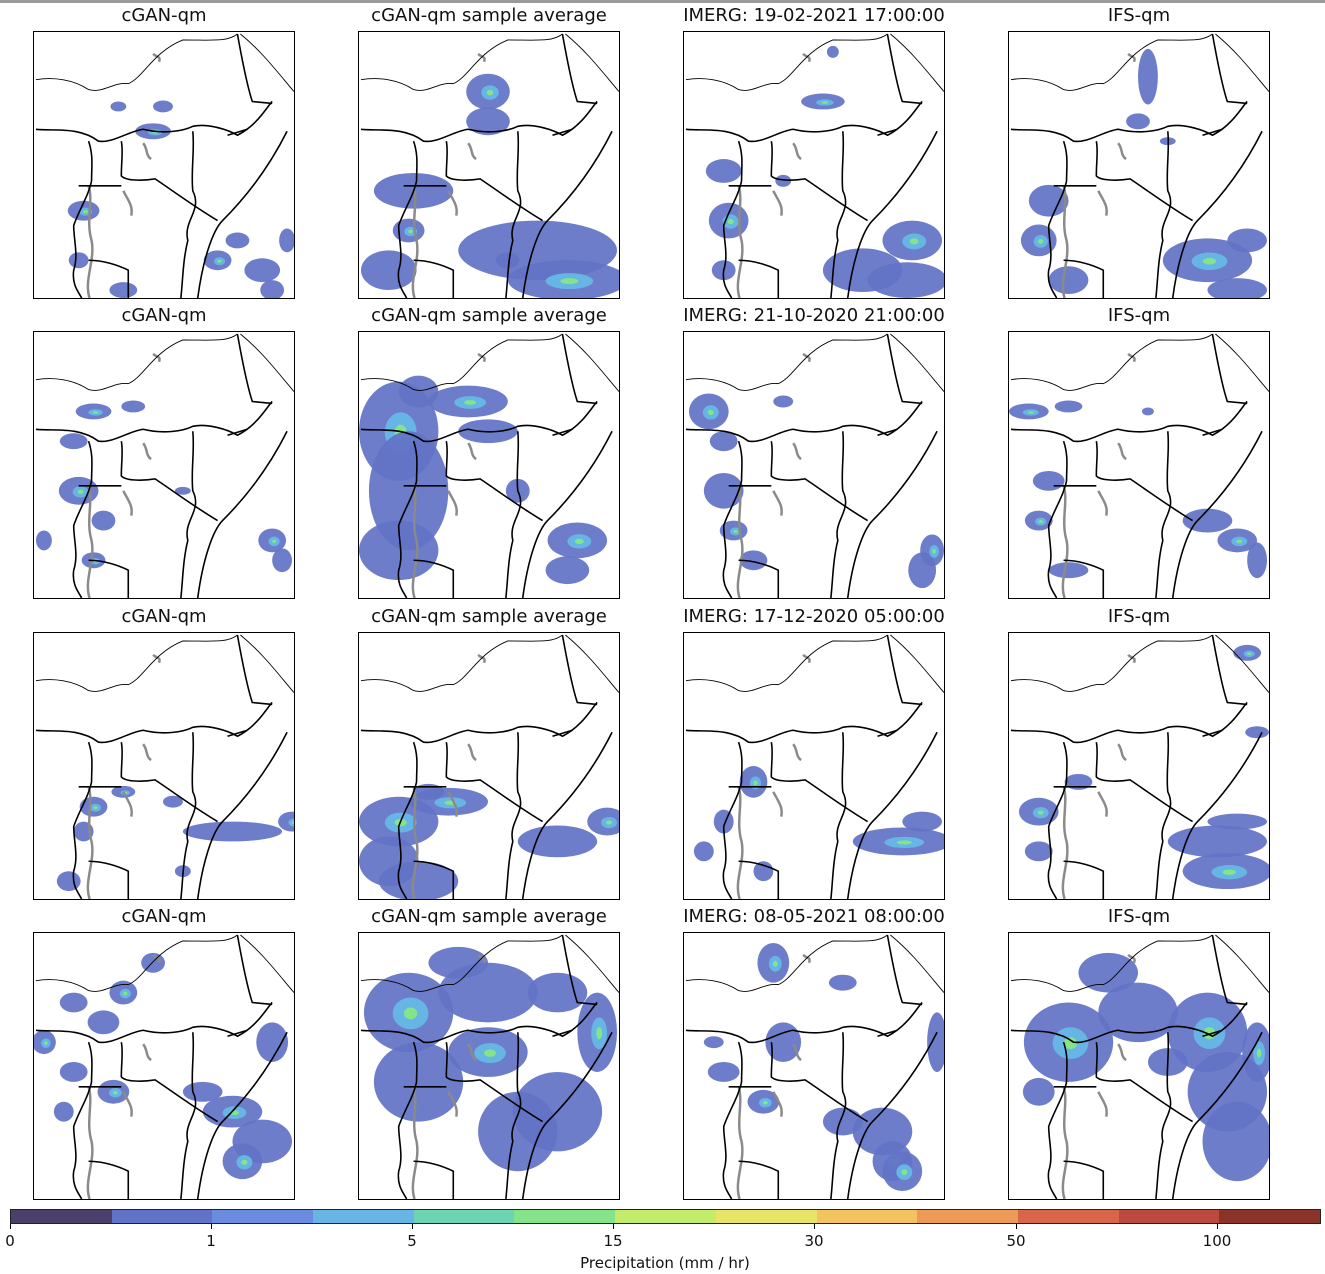  Describe the element at coordinates (814, 1241) in the screenshot. I see `colorbar-tick-label: 30` at that location.